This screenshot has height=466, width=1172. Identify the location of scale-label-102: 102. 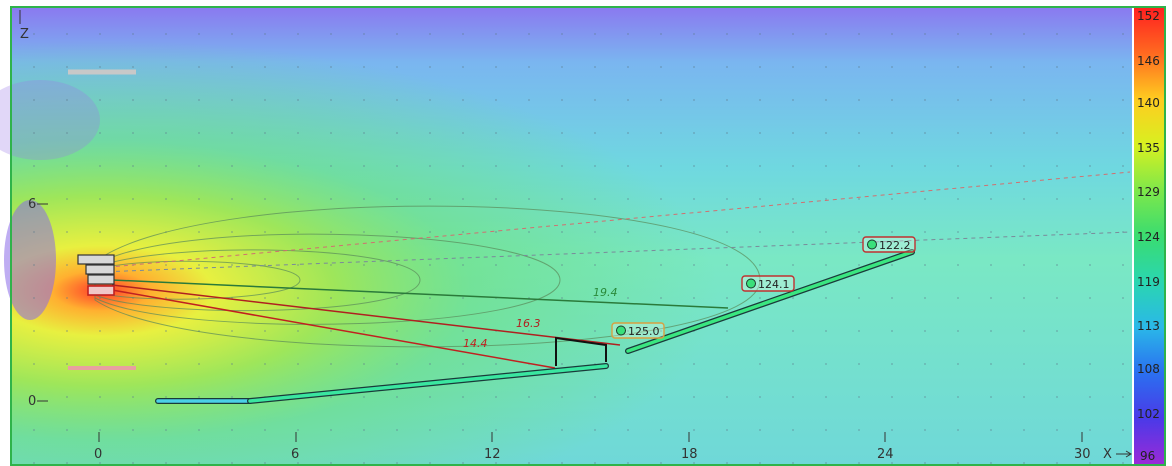
(1148, 414).